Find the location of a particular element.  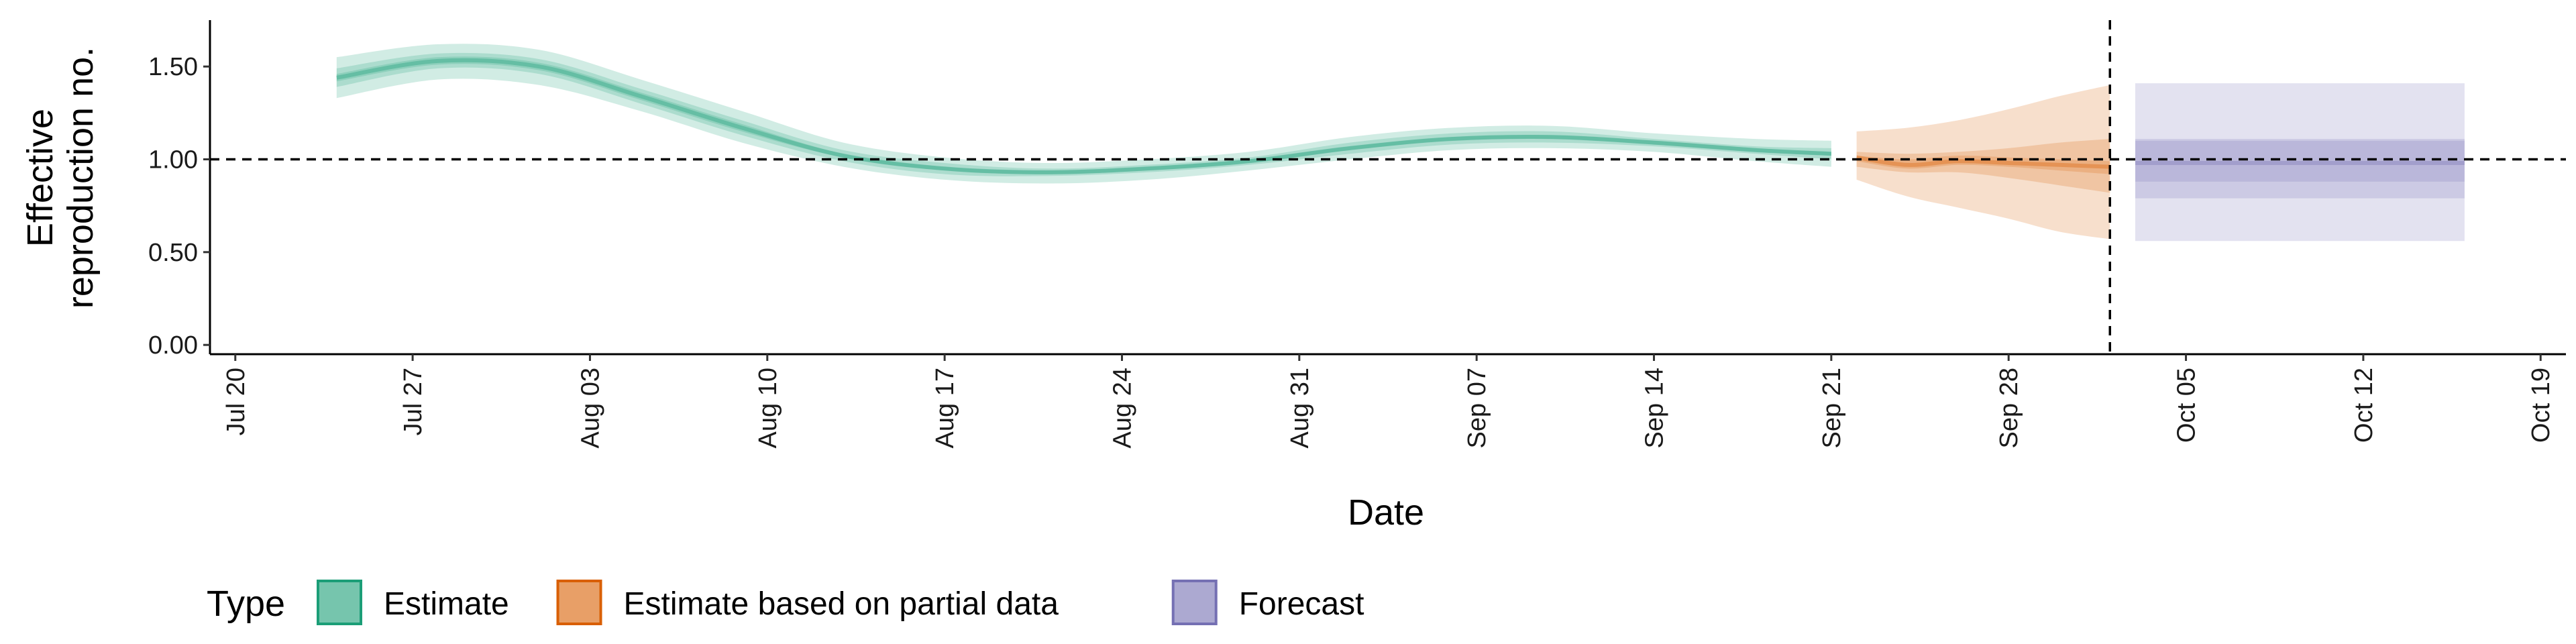

y-tick-label: 1.00 is located at coordinates (173, 160).